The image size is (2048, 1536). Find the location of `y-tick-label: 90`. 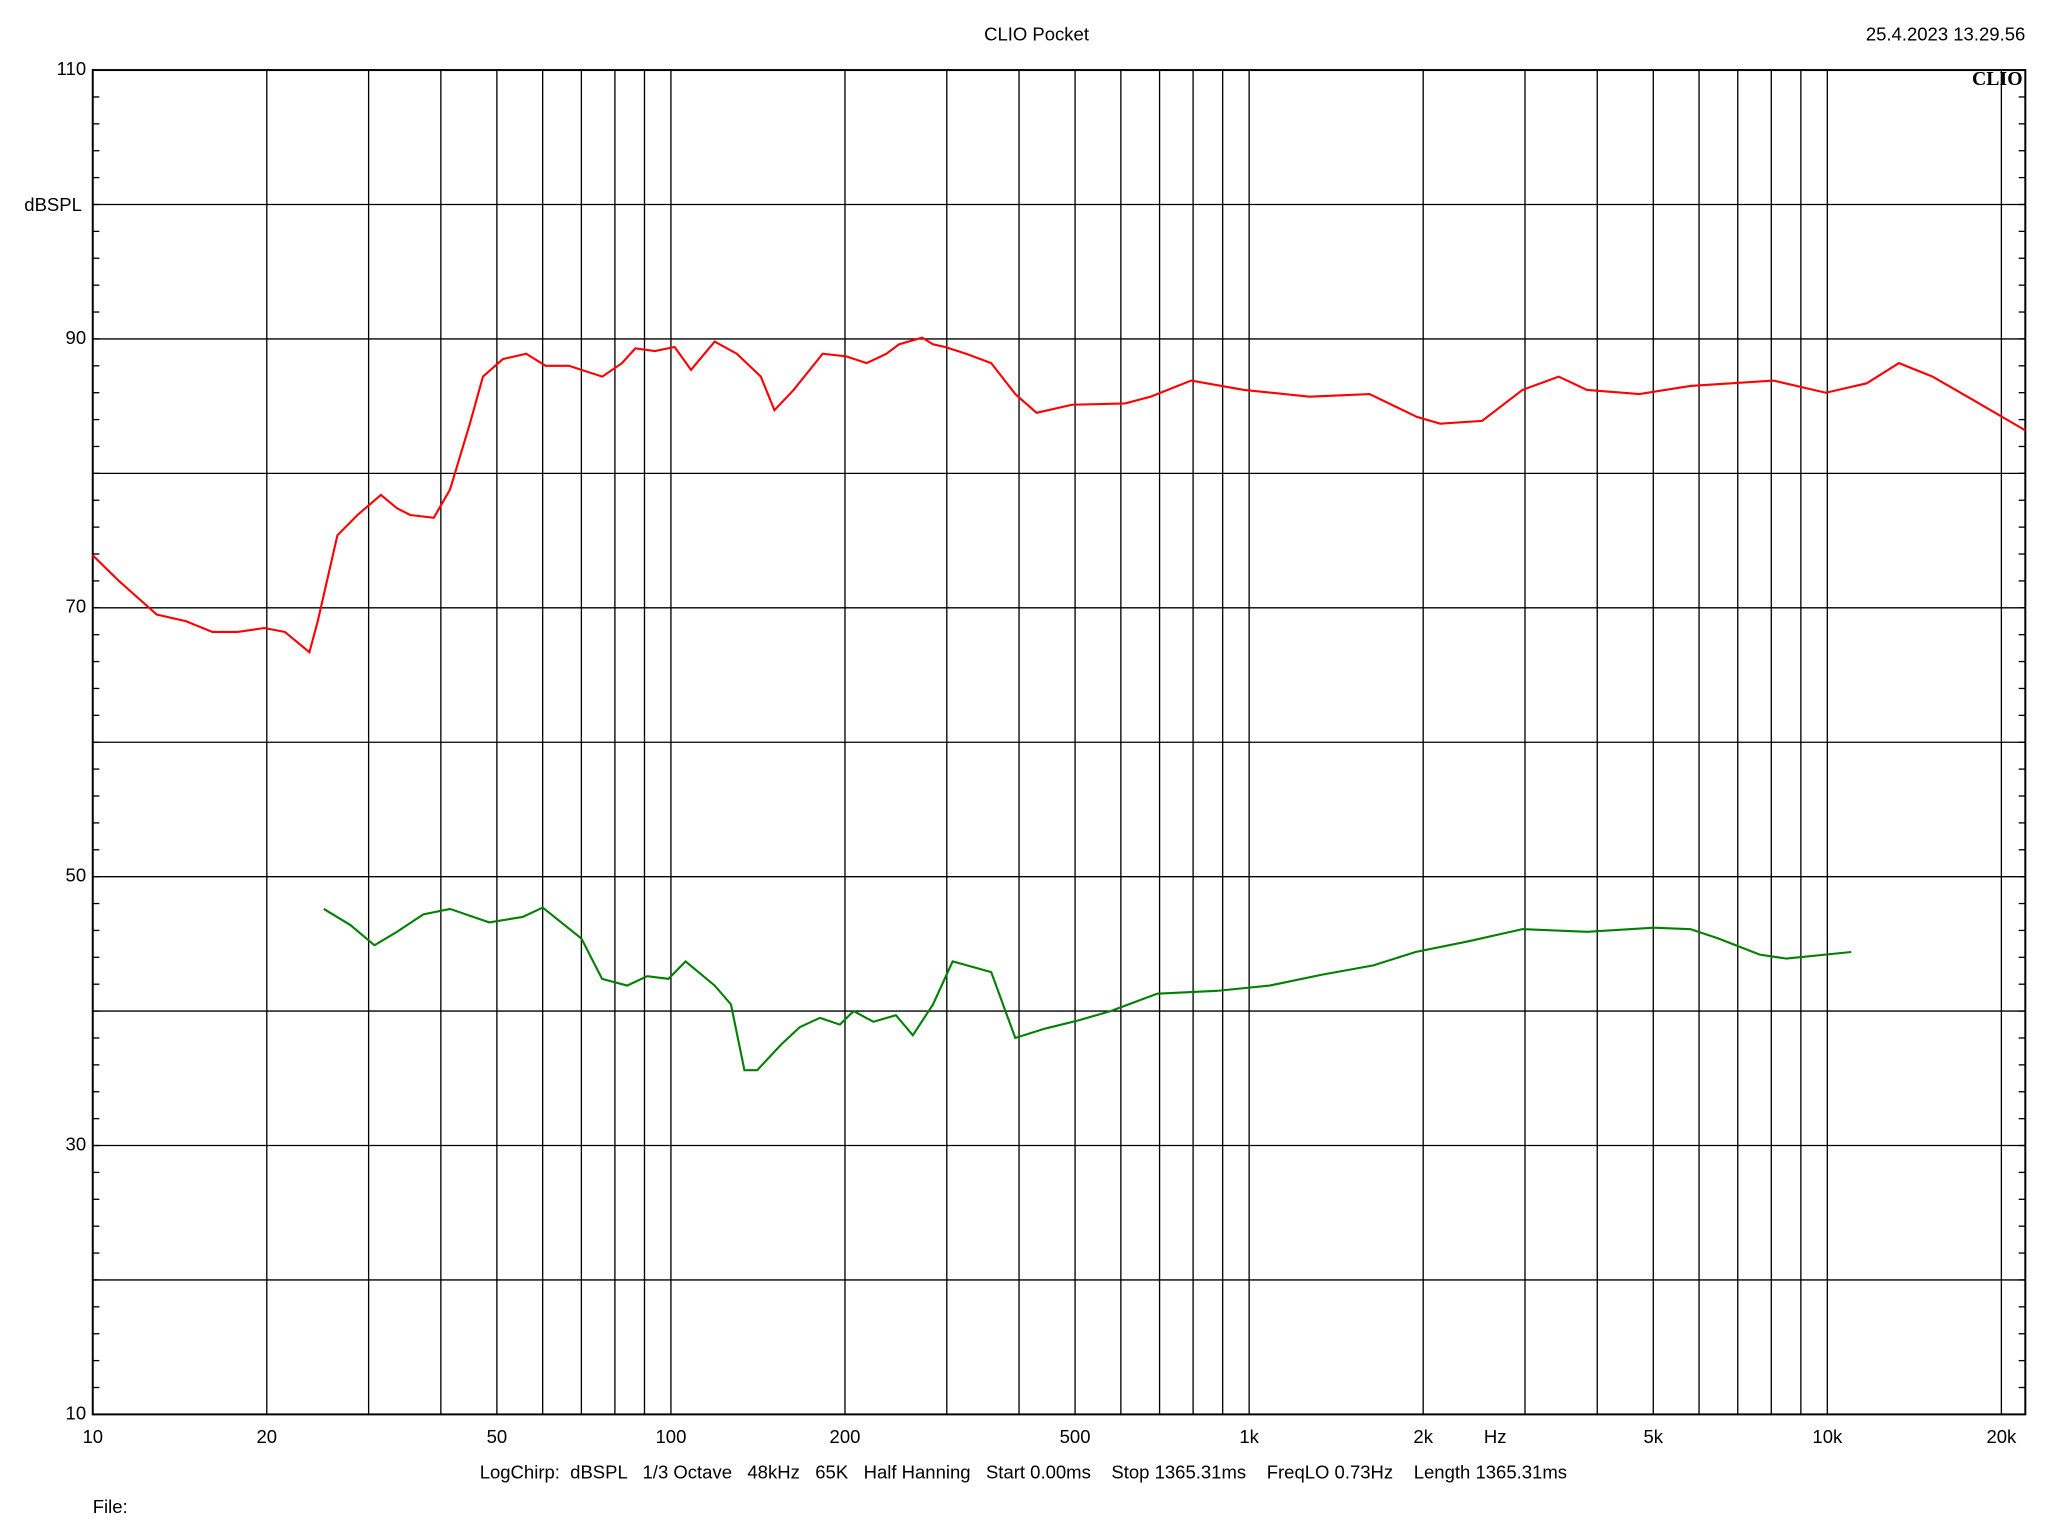

y-tick-label: 90 is located at coordinates (76, 337).